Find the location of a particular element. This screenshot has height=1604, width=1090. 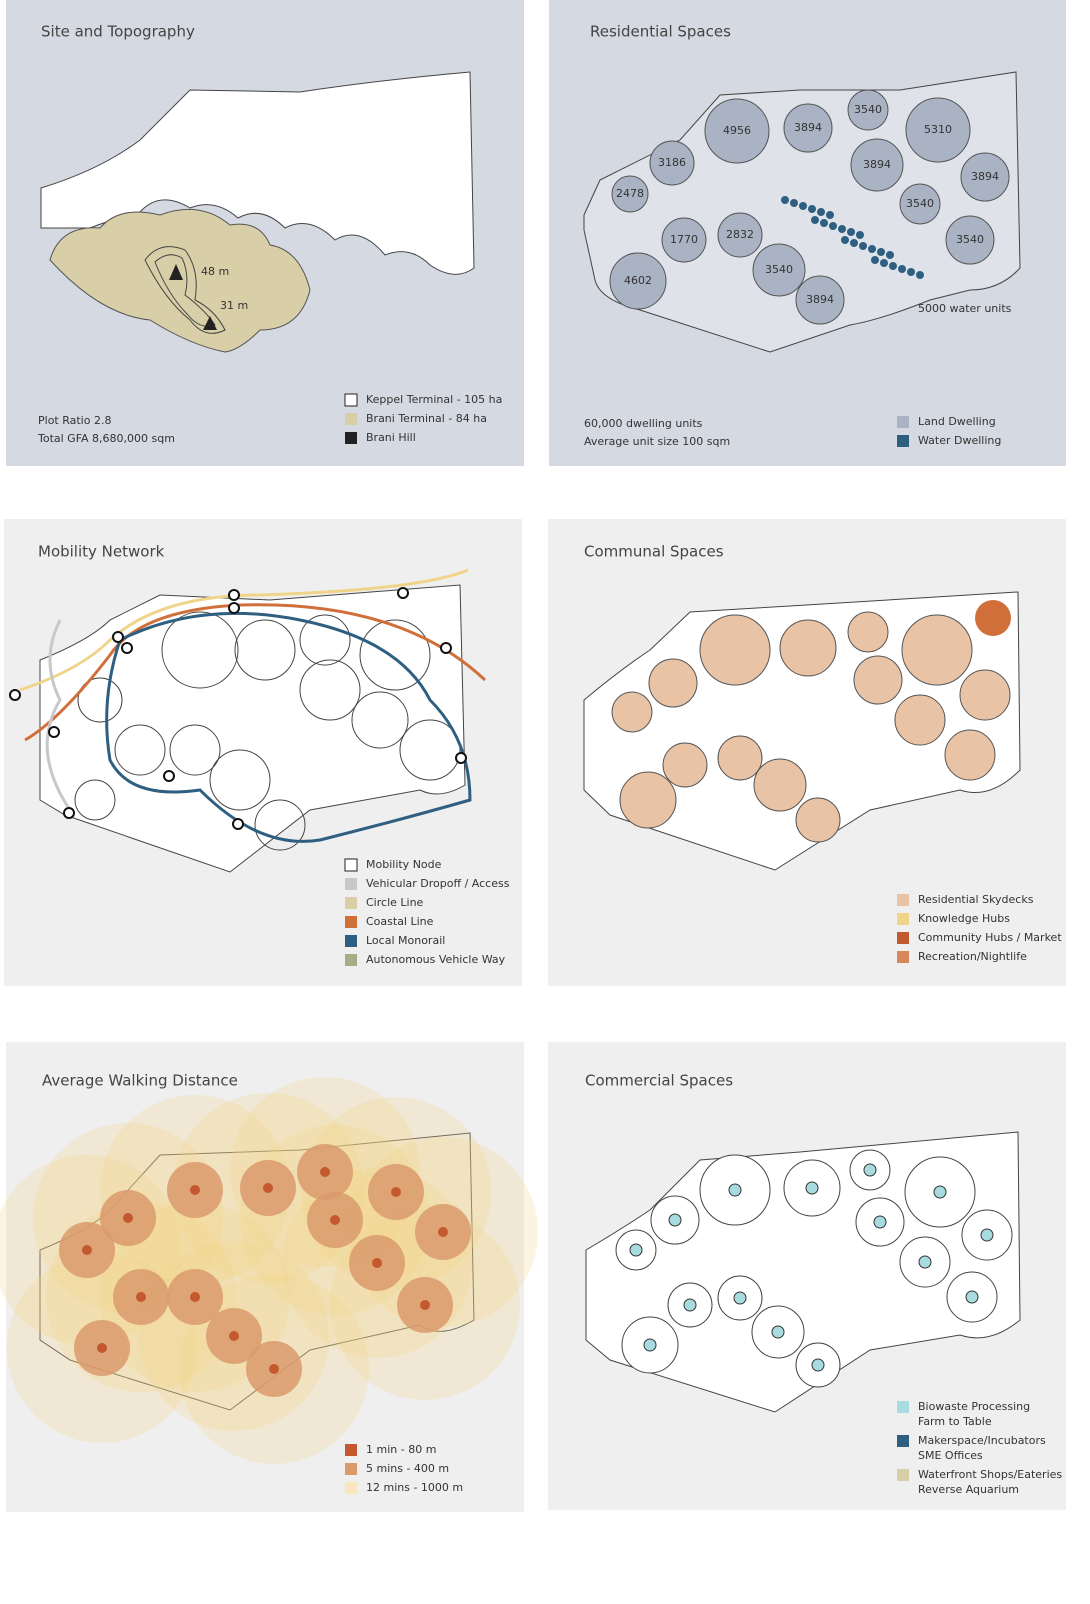

legend-label: Autonomous Vehicle Way is located at coordinates (436, 959).